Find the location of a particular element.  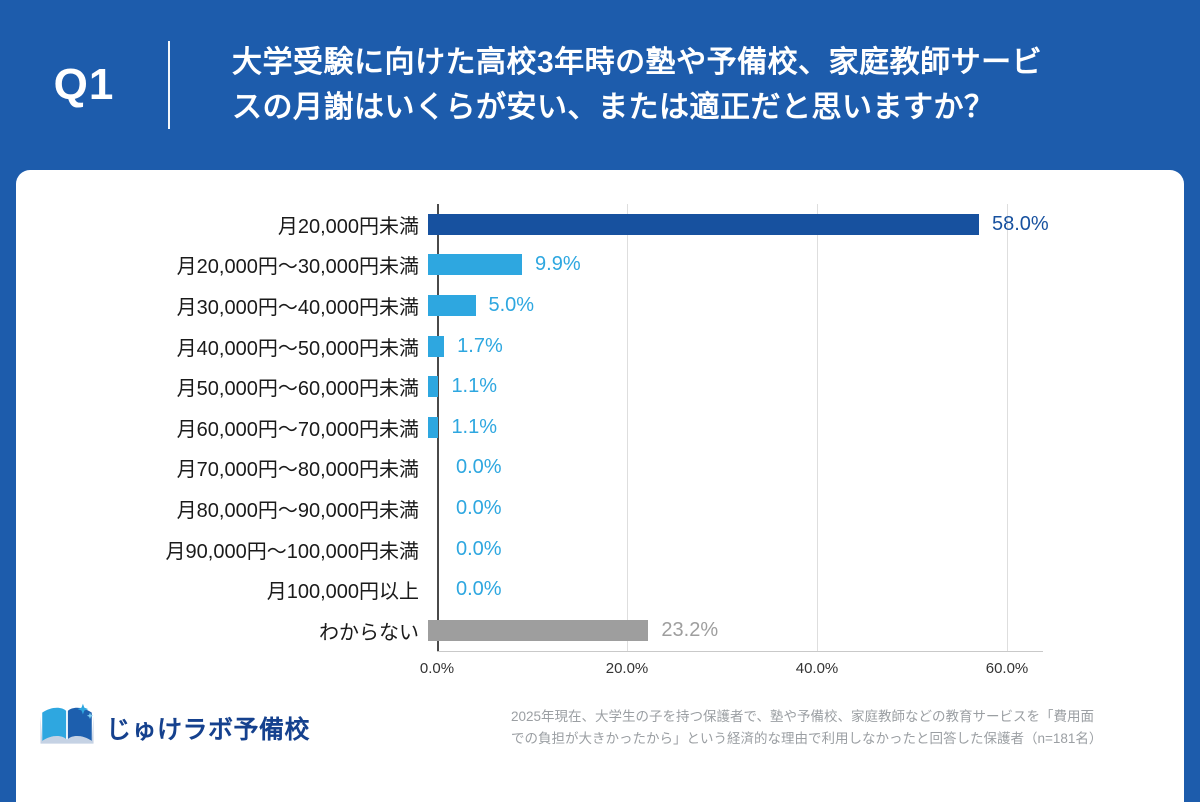

category-label: 月30,000円〜40,000円未満 is located at coordinates (297, 307).